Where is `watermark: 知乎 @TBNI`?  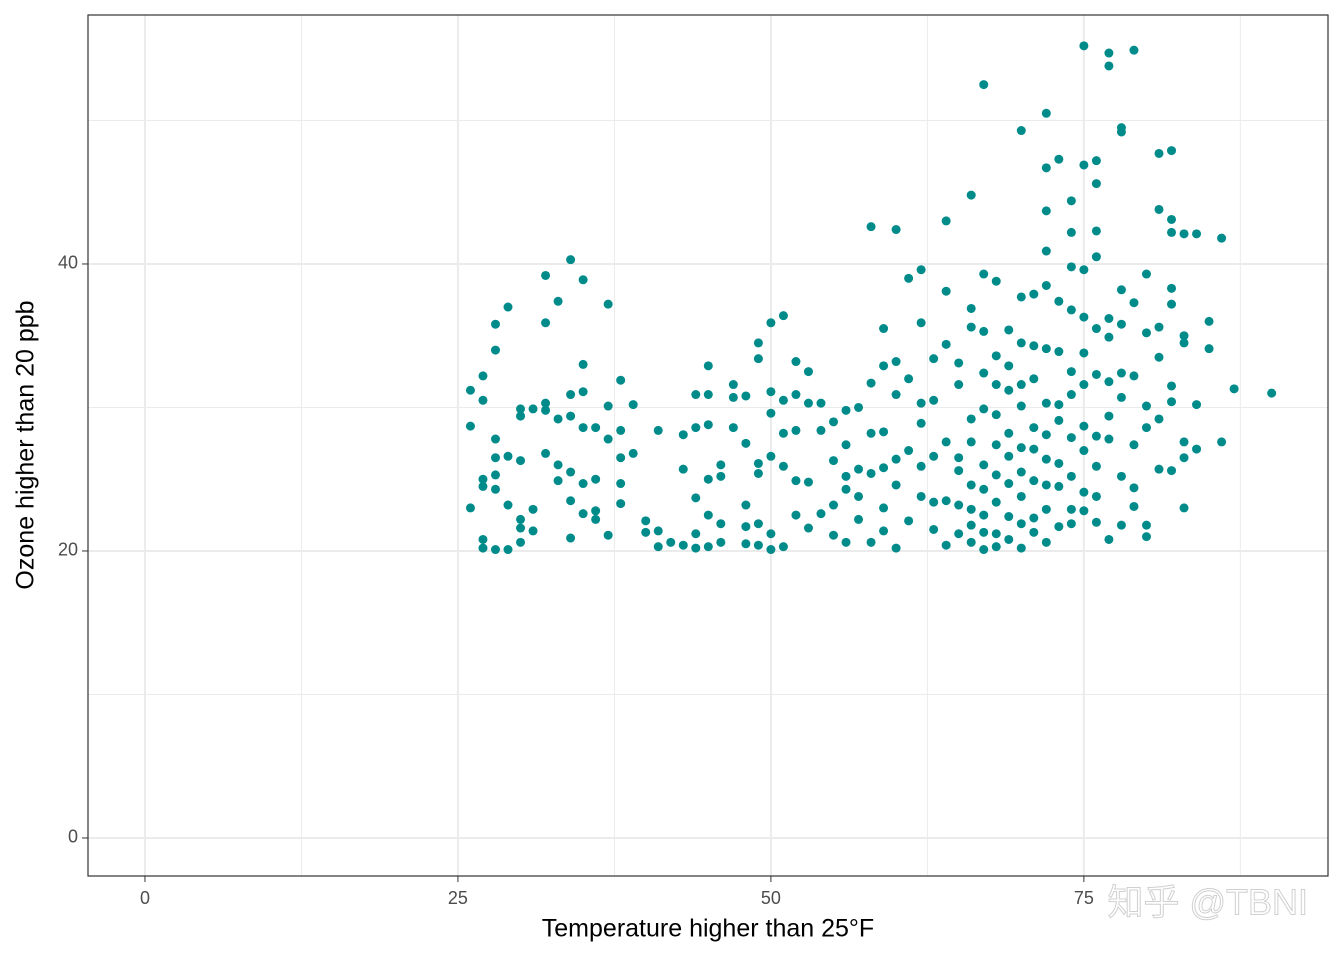 watermark: 知乎 @TBNI is located at coordinates (1207, 902).